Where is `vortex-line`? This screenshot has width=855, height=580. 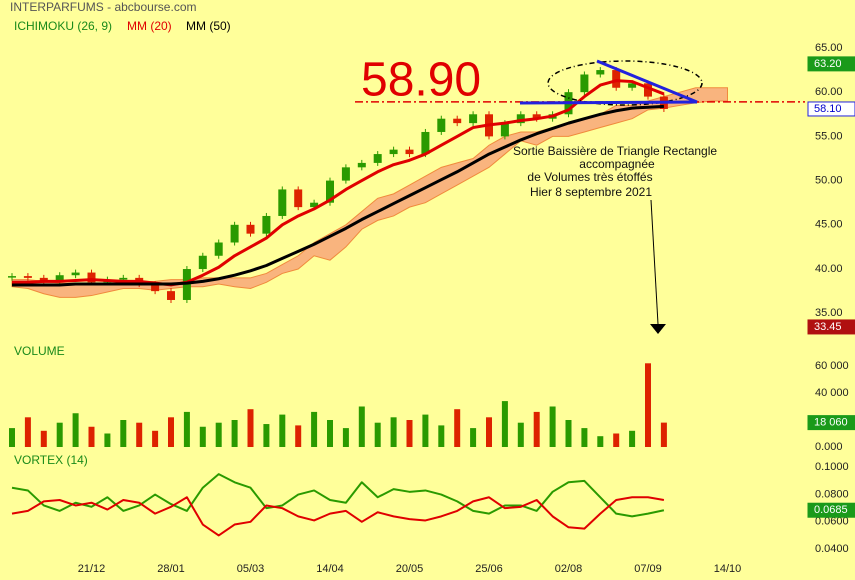 vortex-line is located at coordinates (338, 516).